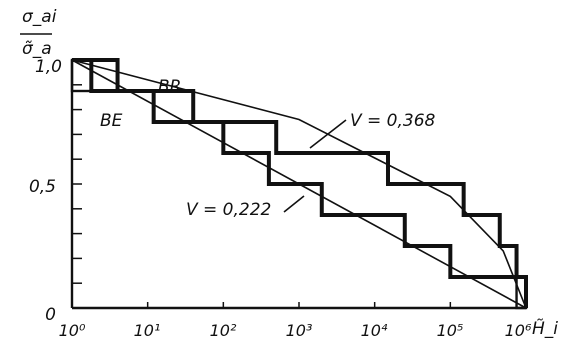 Image resolution: width=566 pixels, height=345 pixels. What do you see at coordinates (38, 33) in the screenshot?
I see `y-axis-label: σ_ai σ̃_a` at bounding box center [38, 33].